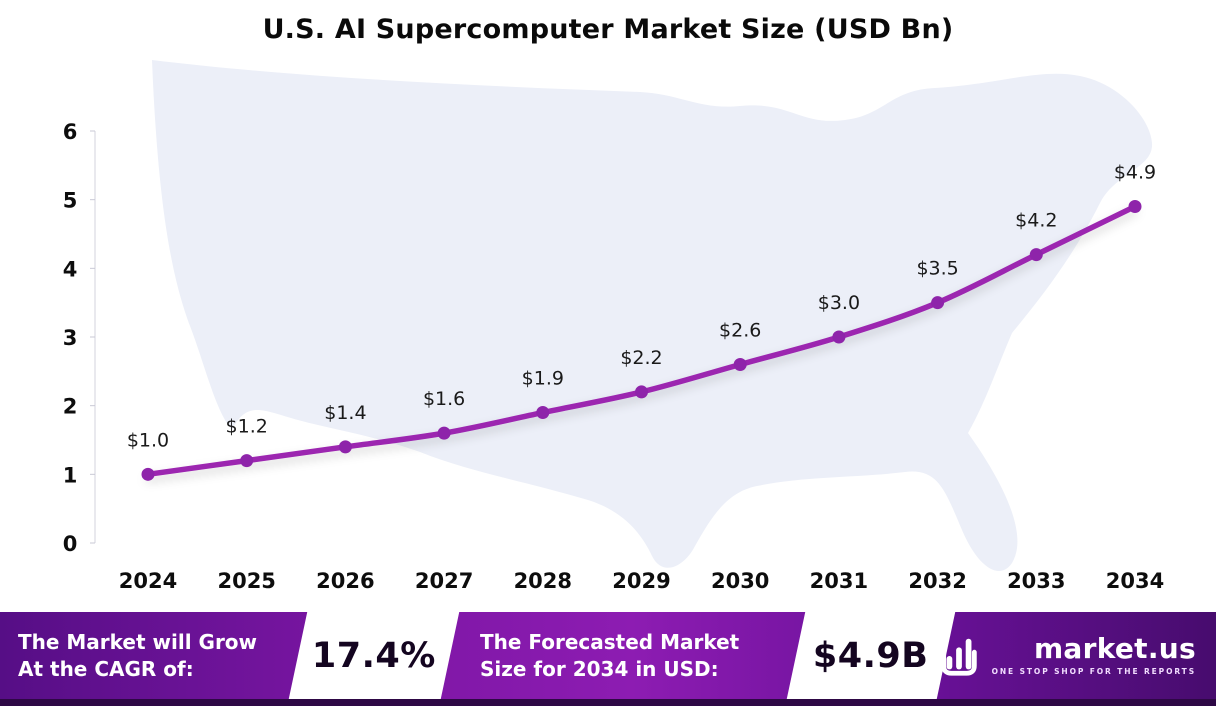  Describe the element at coordinates (641, 358) in the screenshot. I see `data-point-label: $2.2` at that location.